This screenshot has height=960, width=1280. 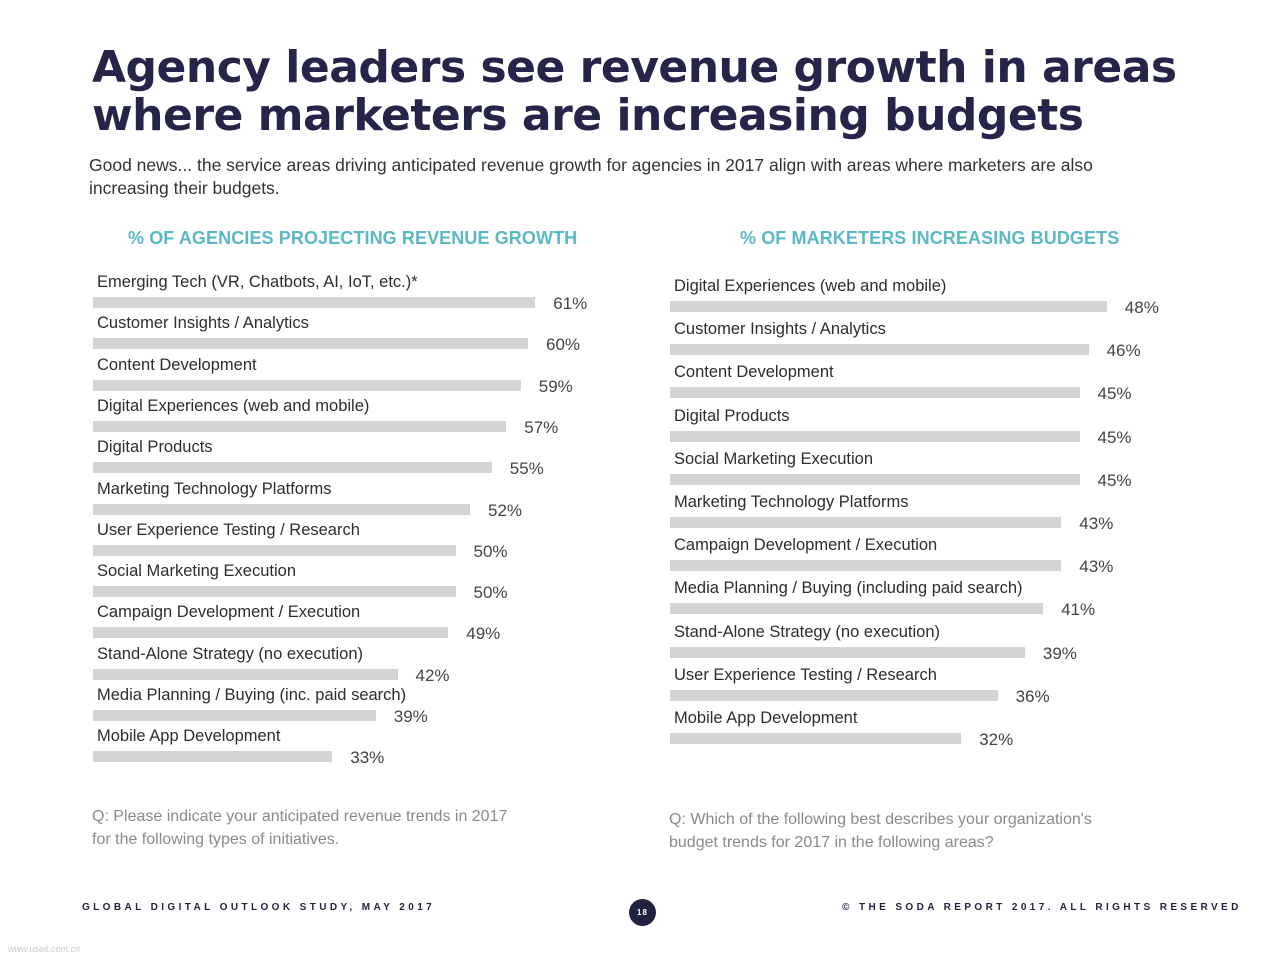 What do you see at coordinates (555, 386) in the screenshot?
I see `bar-value-label: 59%` at bounding box center [555, 386].